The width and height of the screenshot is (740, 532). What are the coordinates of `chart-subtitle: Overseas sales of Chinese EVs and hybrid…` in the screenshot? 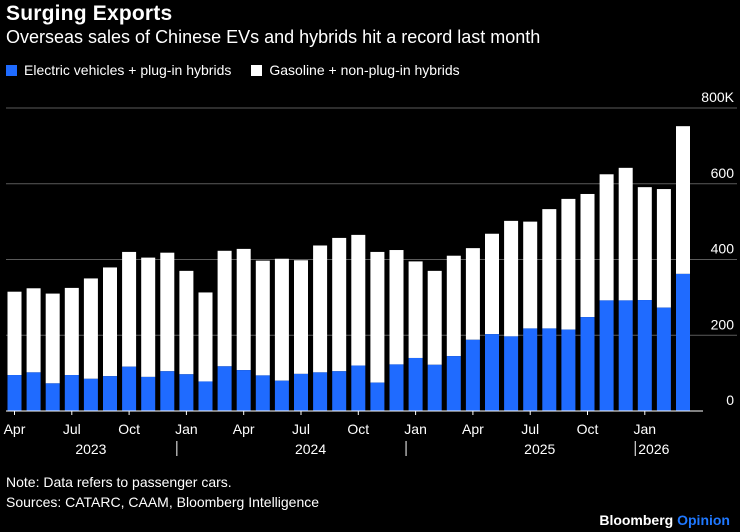 It's located at (273, 37).